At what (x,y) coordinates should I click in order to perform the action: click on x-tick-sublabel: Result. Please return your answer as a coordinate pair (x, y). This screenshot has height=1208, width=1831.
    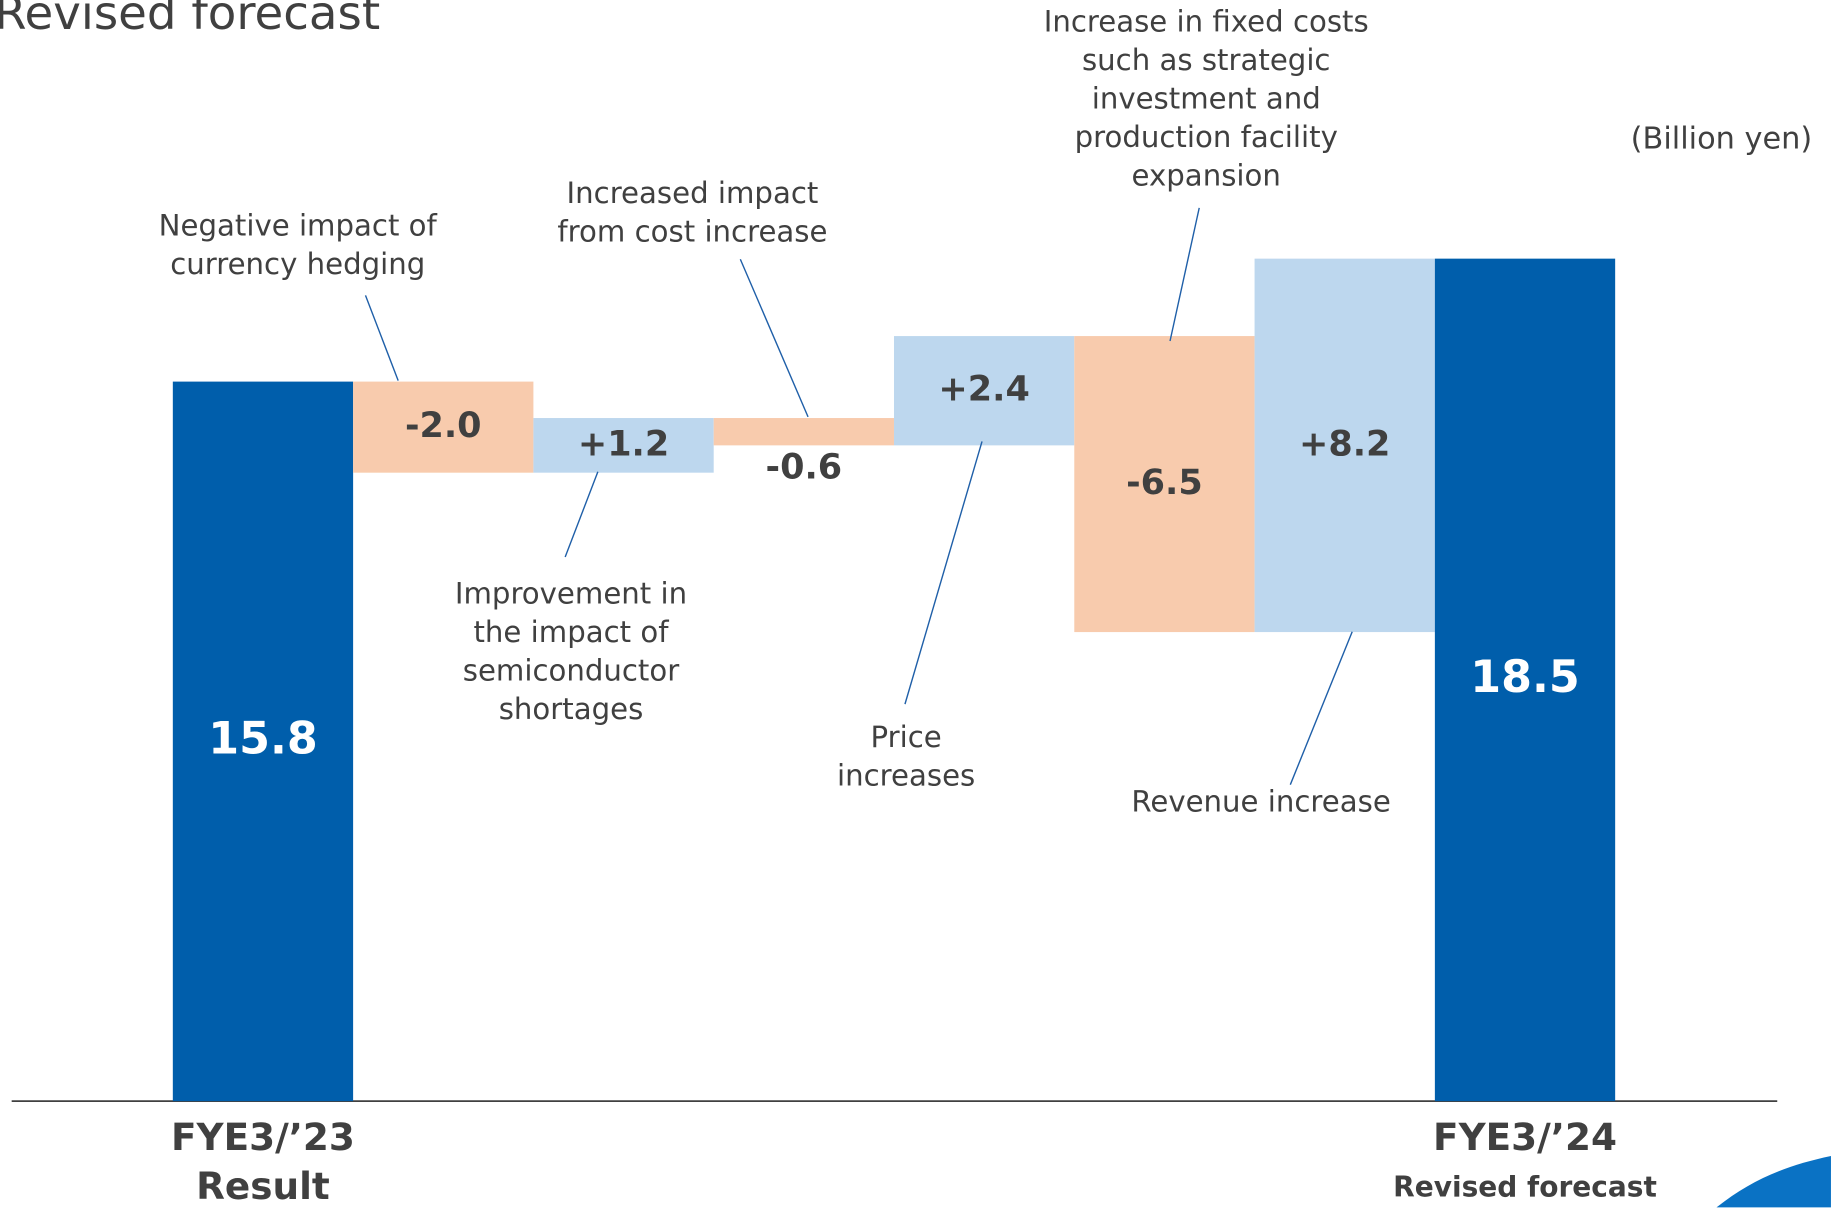
    Looking at the image, I should click on (263, 1186).